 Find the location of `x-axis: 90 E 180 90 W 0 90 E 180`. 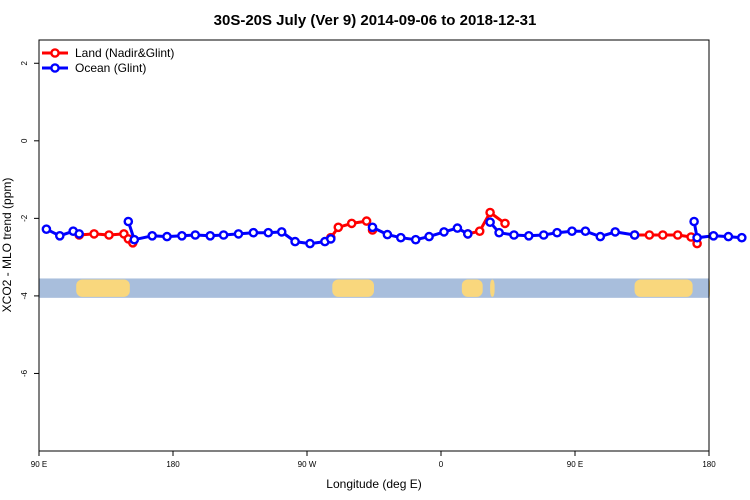

x-axis: 90 E 180 90 W 0 90 E 180 is located at coordinates (373, 460).